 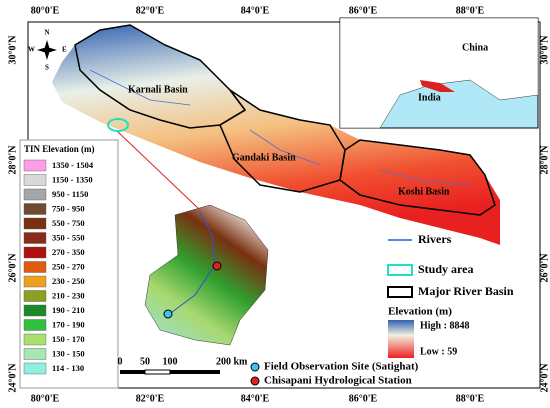 I want to click on tin-label: 210 - 230, so click(x=68, y=295).